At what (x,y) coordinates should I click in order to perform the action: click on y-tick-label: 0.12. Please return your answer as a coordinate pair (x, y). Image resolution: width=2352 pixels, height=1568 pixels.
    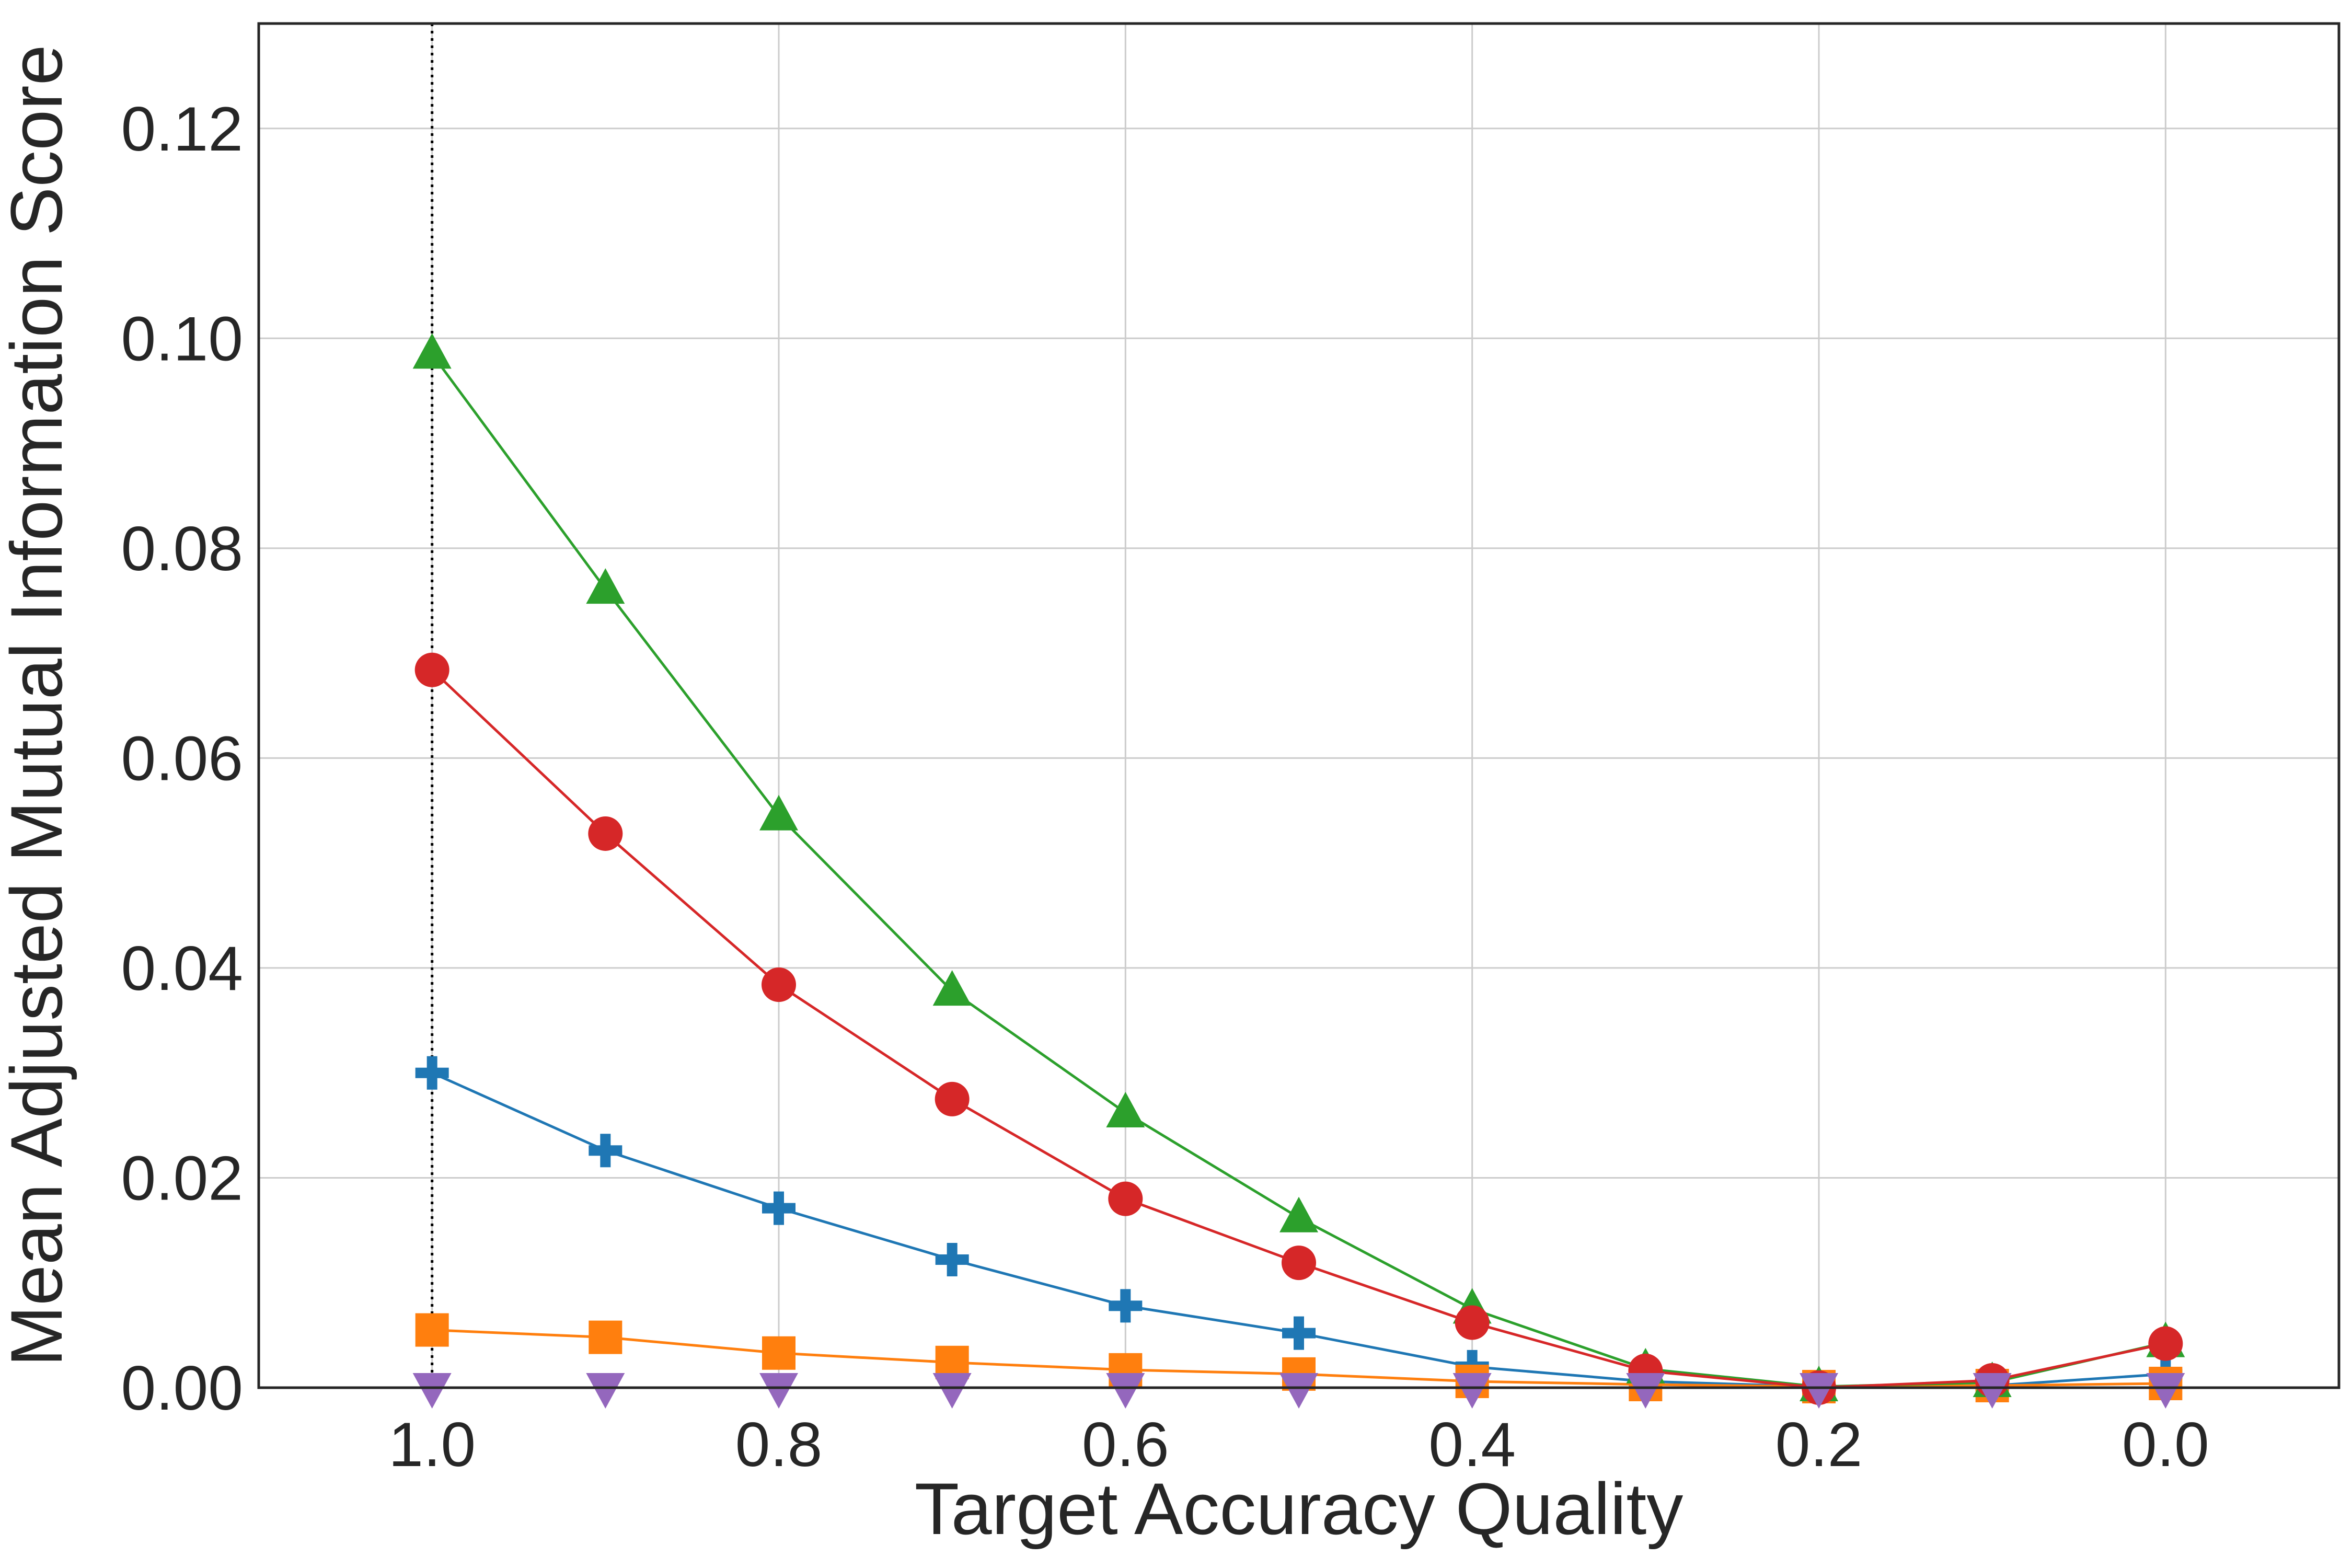
    Looking at the image, I should click on (182, 129).